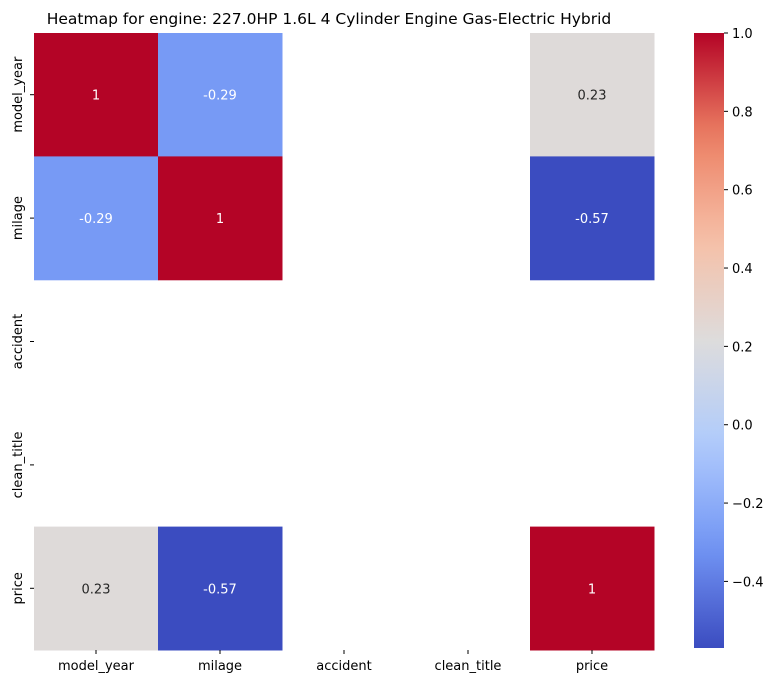  I want to click on colorbar-tick-label: 0.2, so click(742, 347).